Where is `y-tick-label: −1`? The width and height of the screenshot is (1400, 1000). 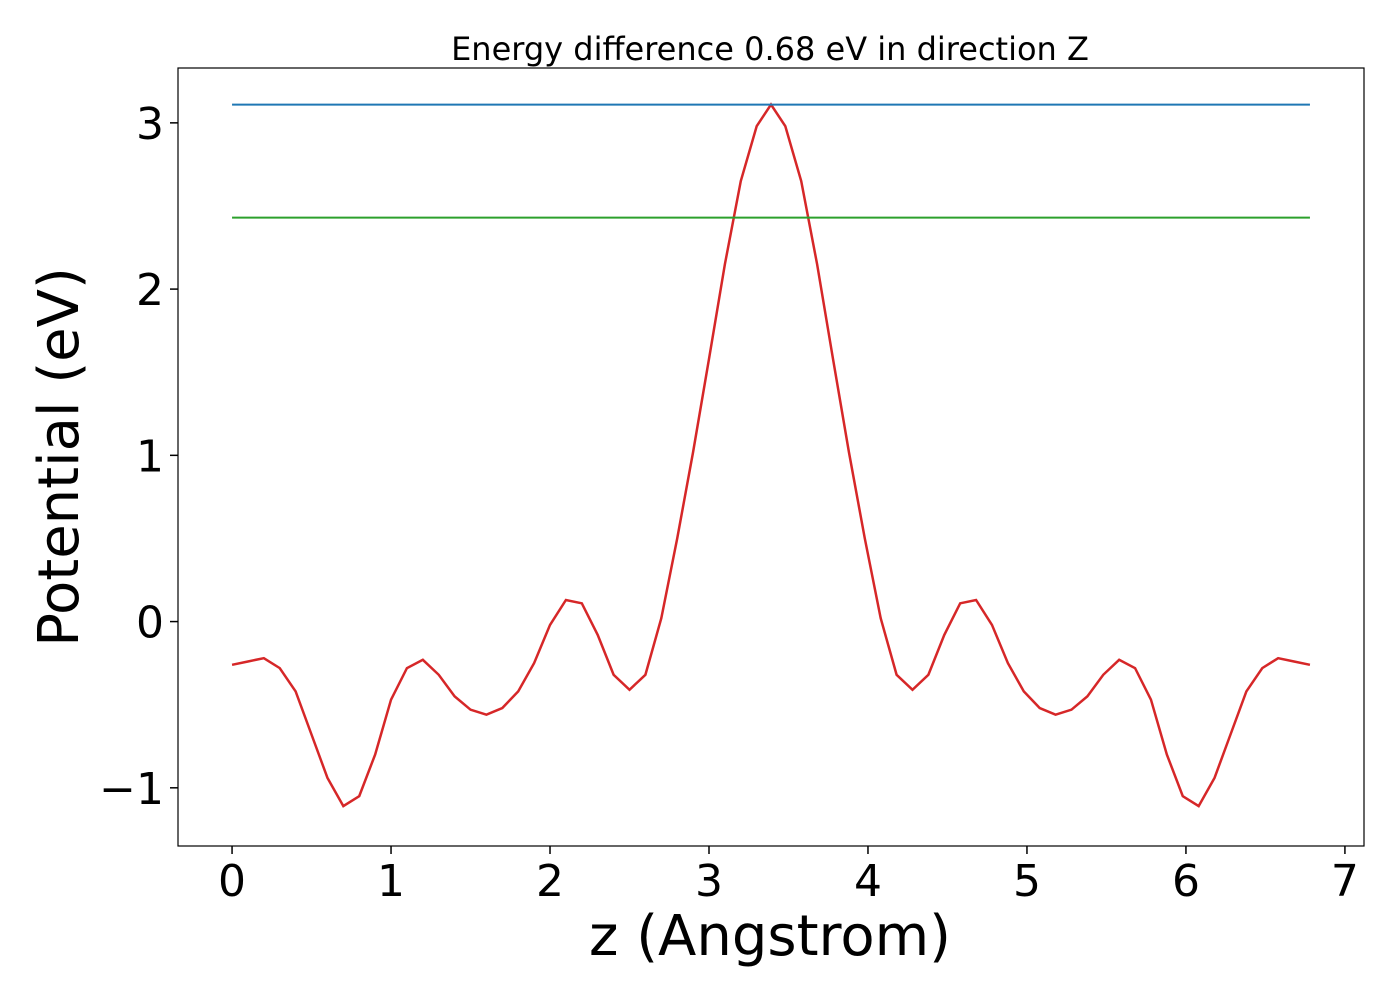
y-tick-label: −1 is located at coordinates (131, 789).